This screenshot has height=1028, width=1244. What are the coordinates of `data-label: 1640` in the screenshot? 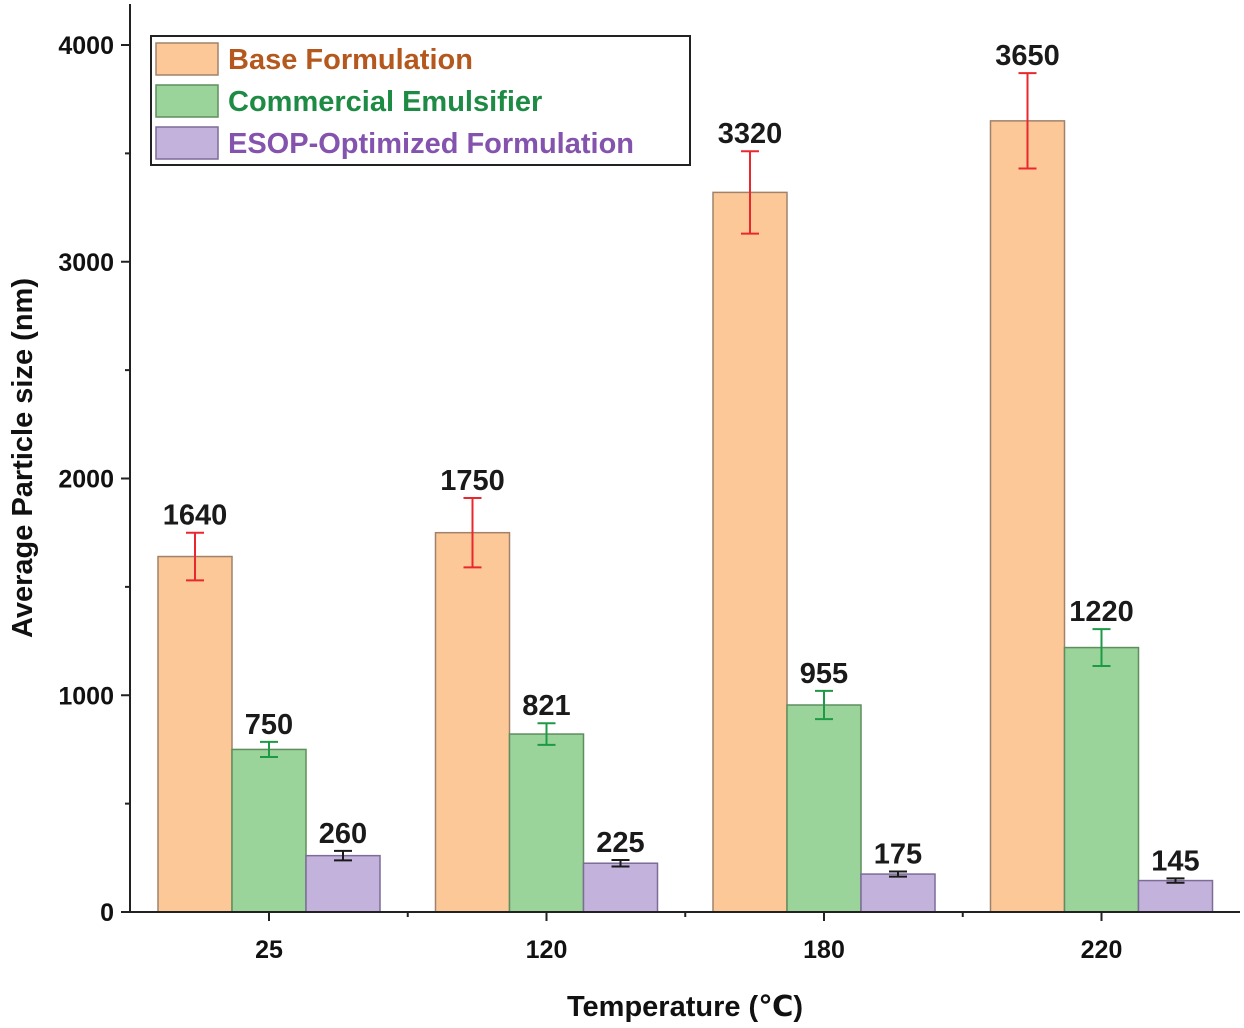 It's located at (195, 516).